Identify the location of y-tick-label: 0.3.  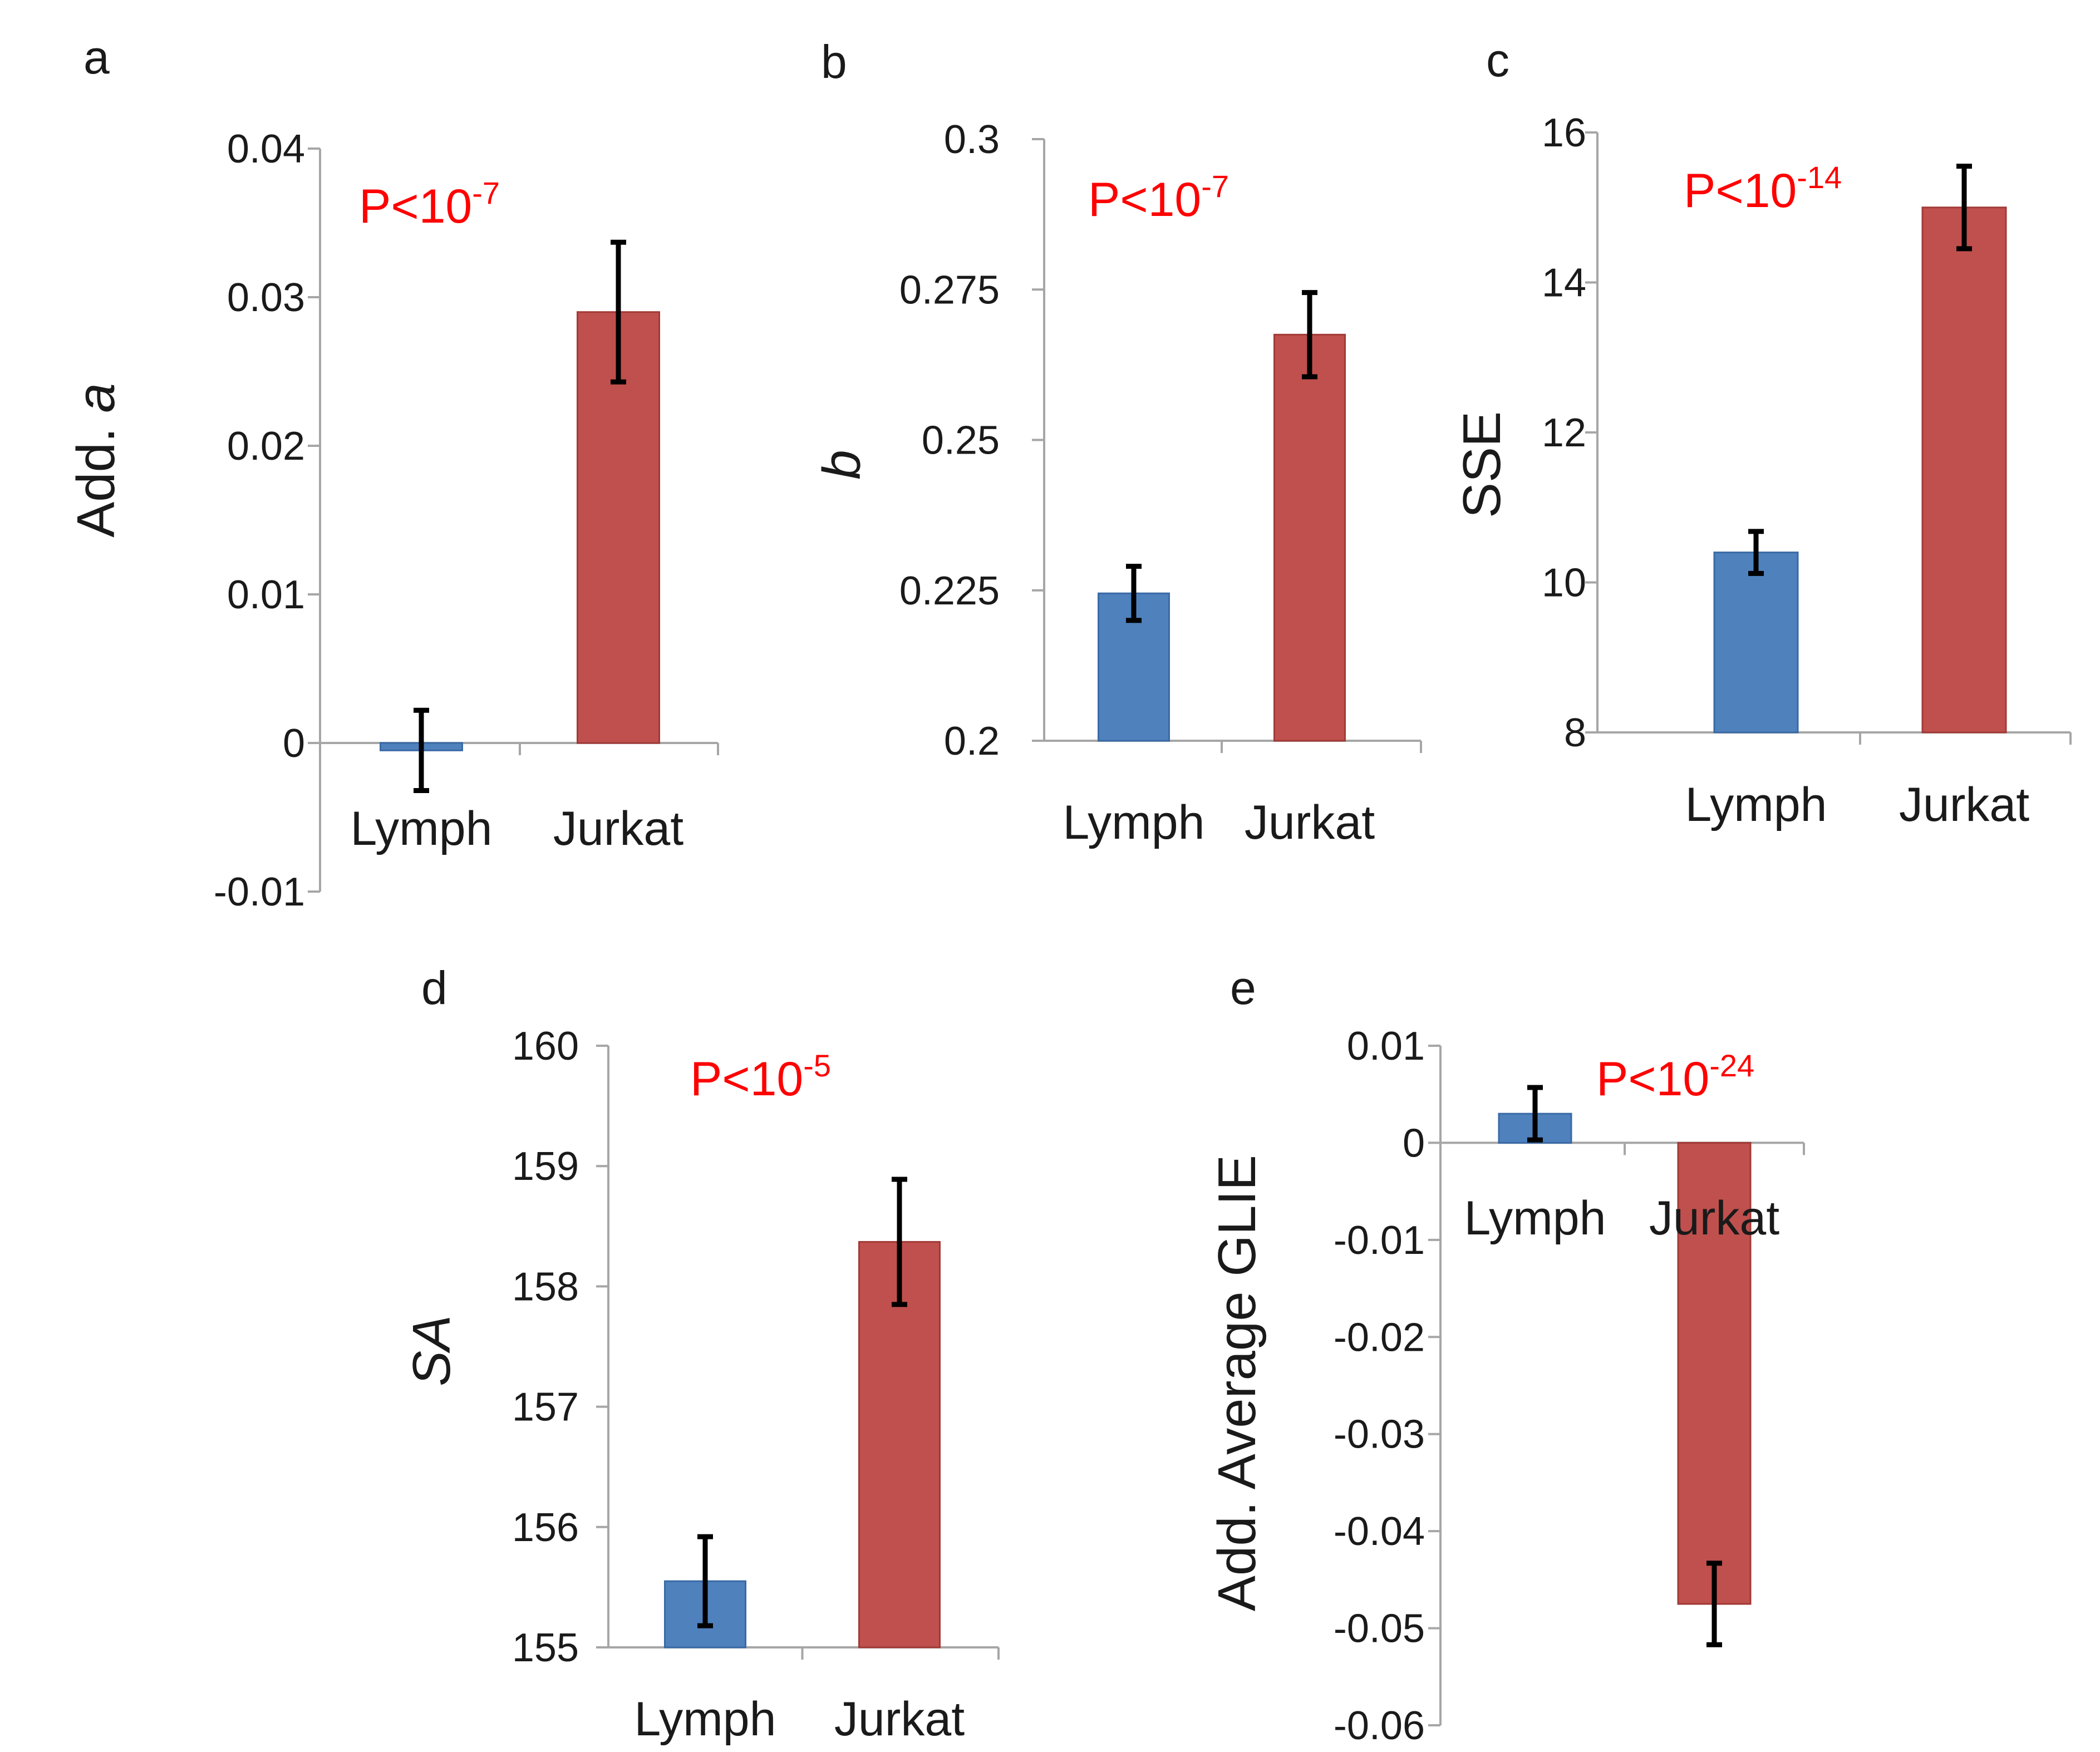
(972, 140).